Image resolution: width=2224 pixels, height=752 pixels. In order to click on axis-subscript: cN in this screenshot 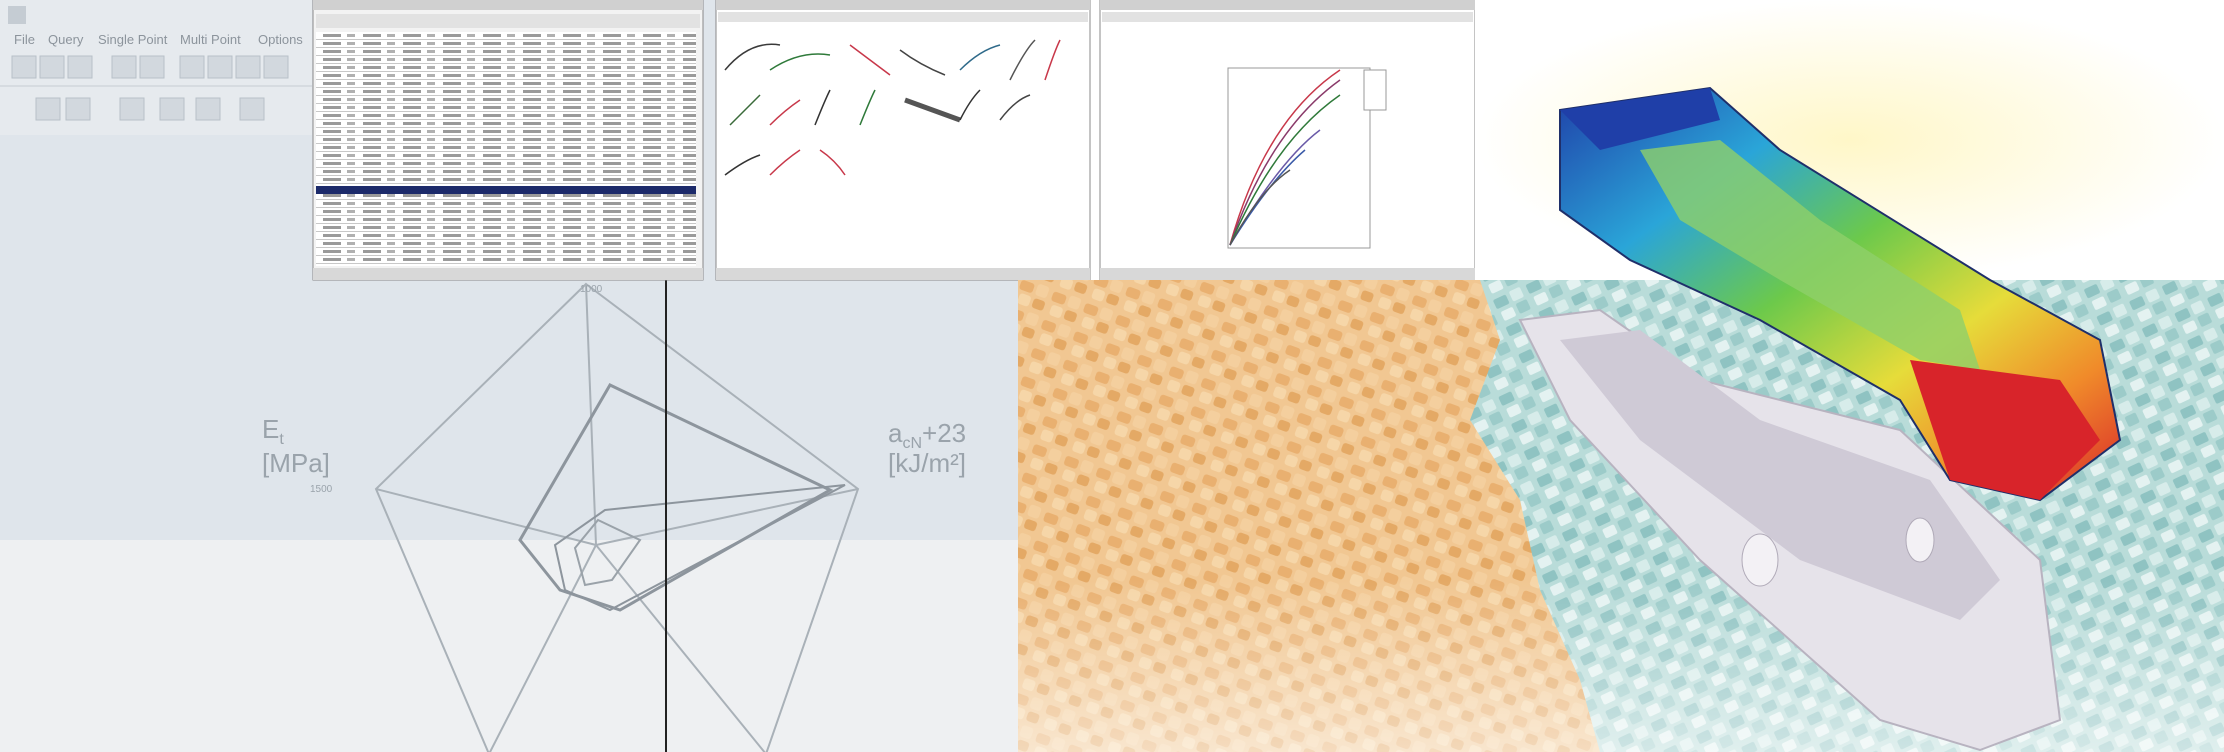, I will do `click(912, 443)`.